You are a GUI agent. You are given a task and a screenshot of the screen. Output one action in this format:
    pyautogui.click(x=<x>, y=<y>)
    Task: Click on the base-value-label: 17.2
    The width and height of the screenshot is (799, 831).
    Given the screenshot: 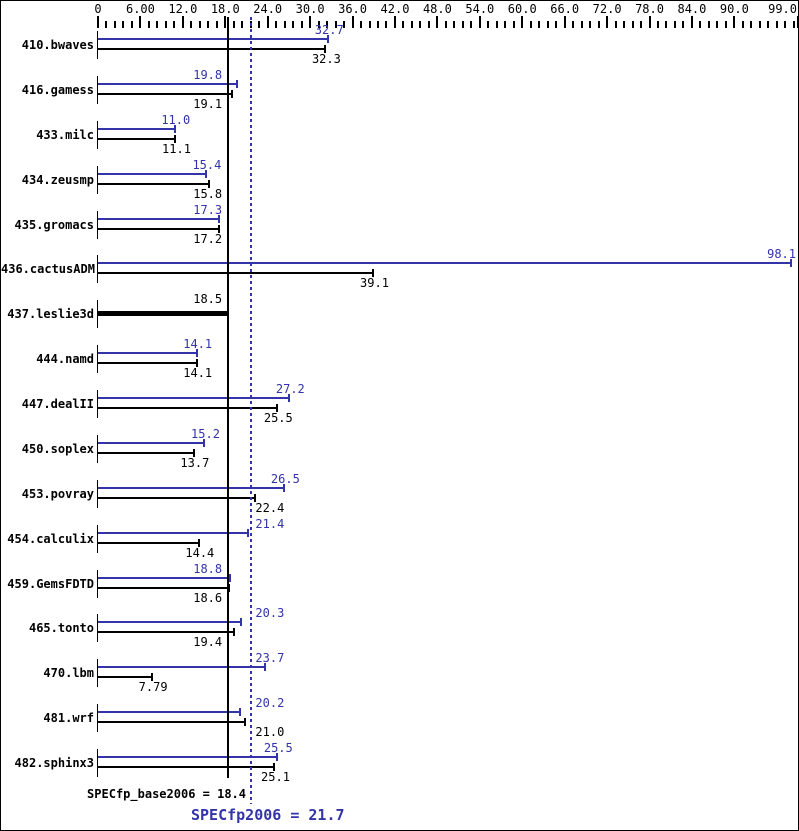 What is the action you would take?
    pyautogui.click(x=208, y=239)
    